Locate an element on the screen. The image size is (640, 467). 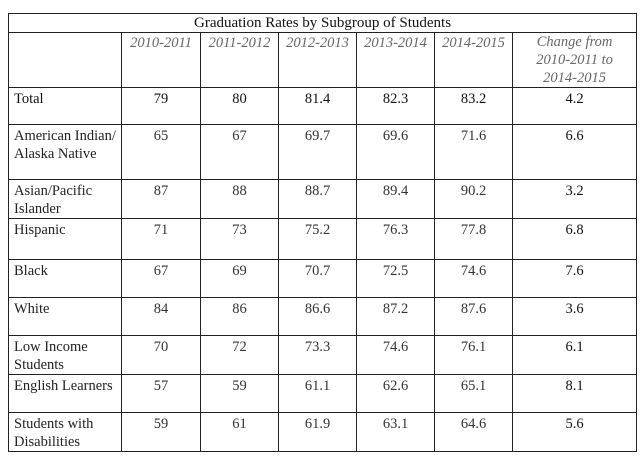
value-cell: 76.1 is located at coordinates (473, 355).